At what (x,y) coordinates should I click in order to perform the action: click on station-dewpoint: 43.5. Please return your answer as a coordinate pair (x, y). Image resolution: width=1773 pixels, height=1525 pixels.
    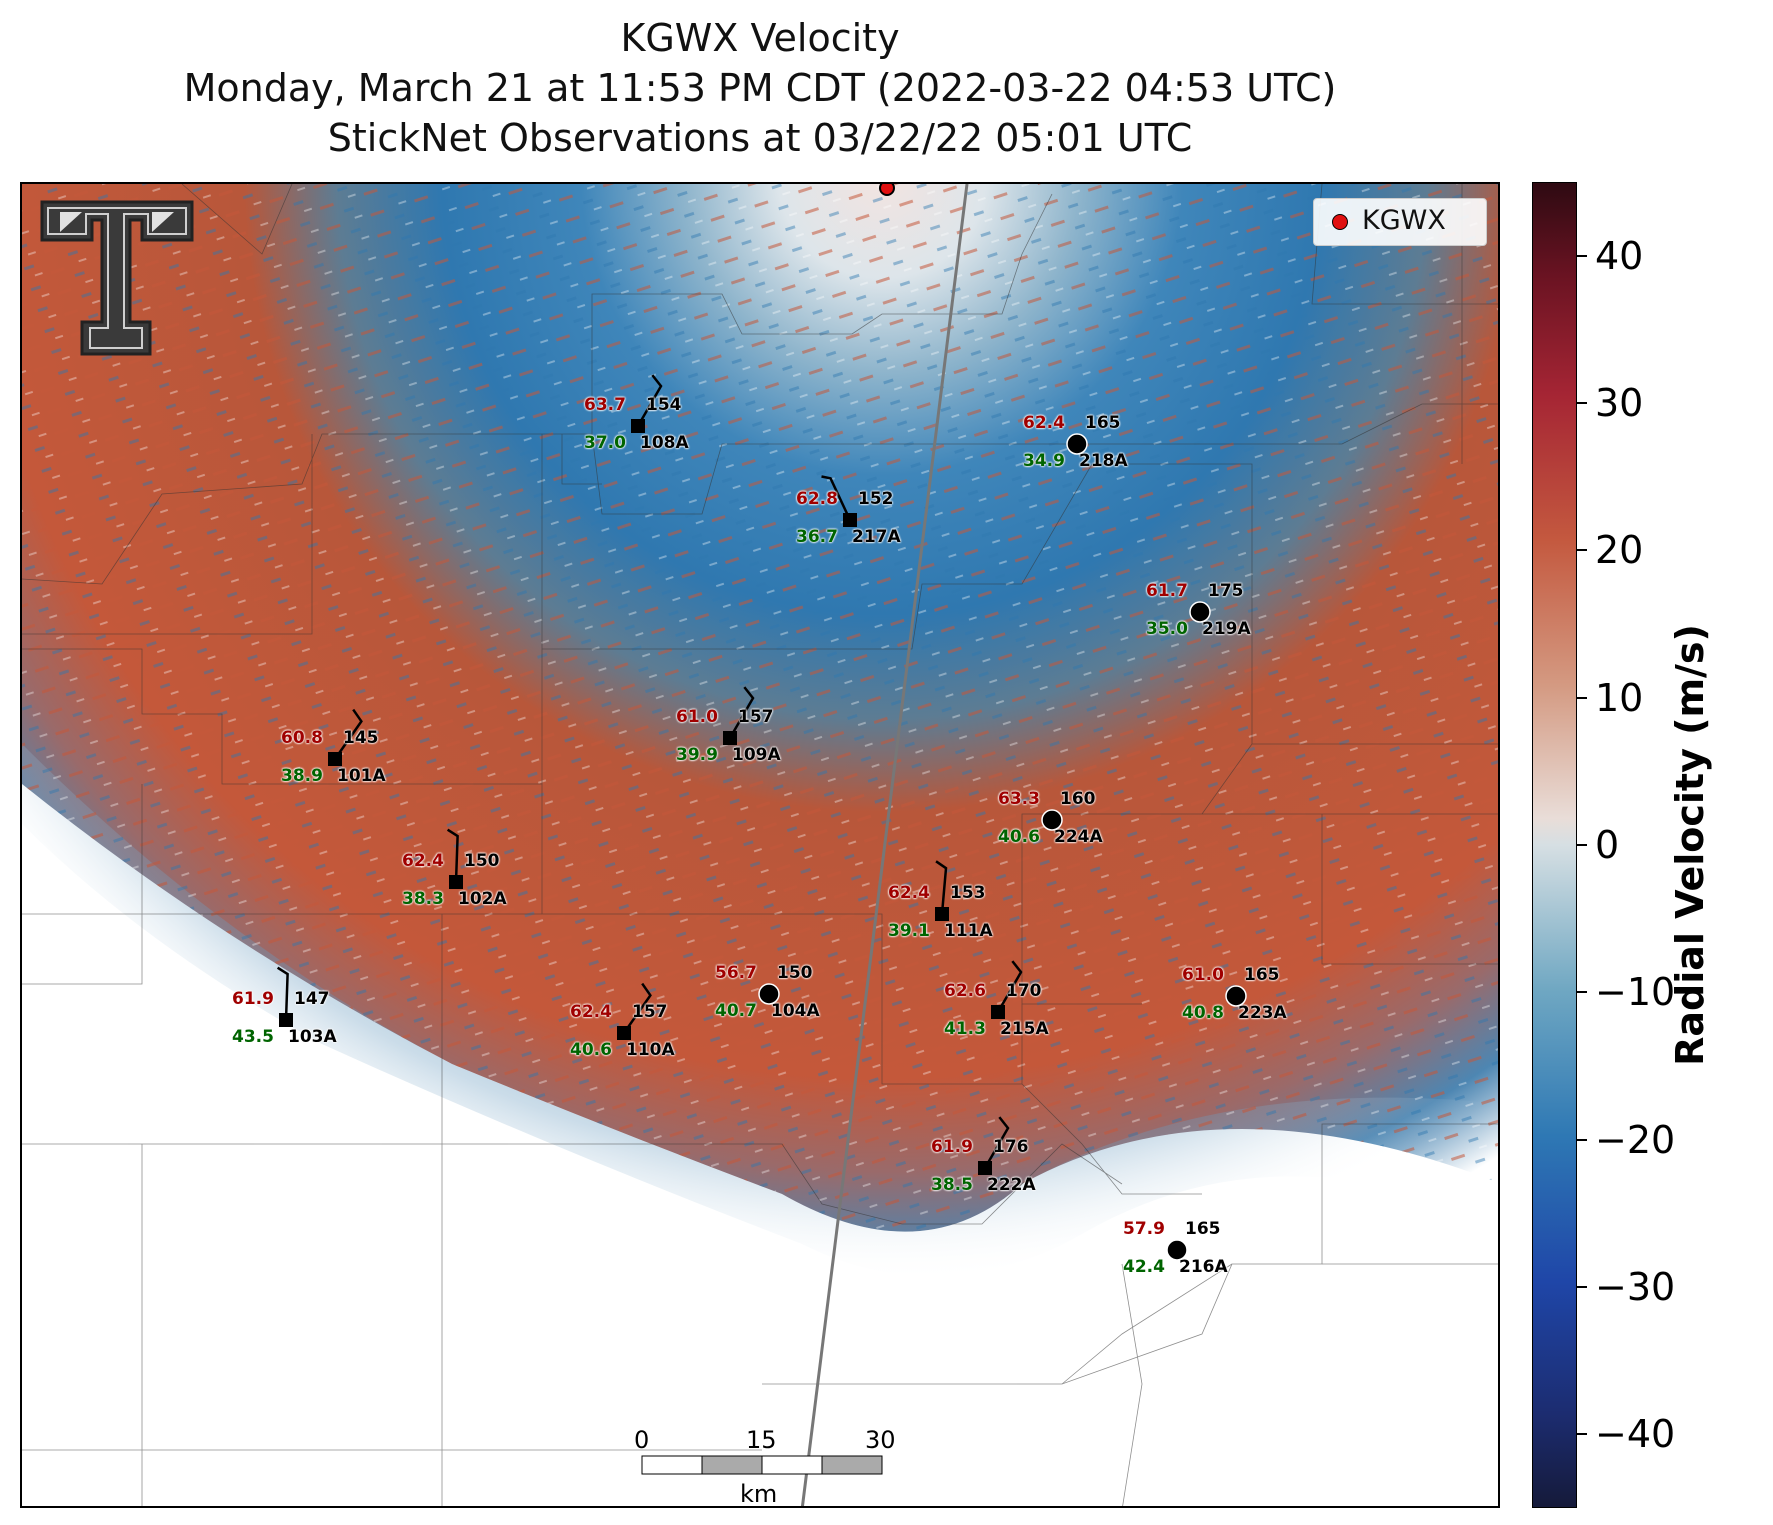
    Looking at the image, I should click on (253, 1037).